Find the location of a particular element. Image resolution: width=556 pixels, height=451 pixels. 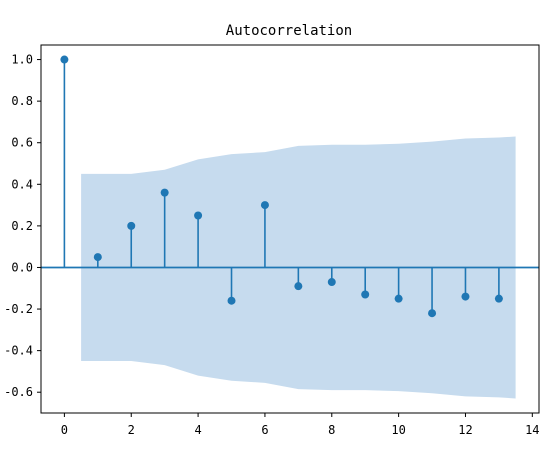

y-tick-label: -0.2 is located at coordinates (18, 309).